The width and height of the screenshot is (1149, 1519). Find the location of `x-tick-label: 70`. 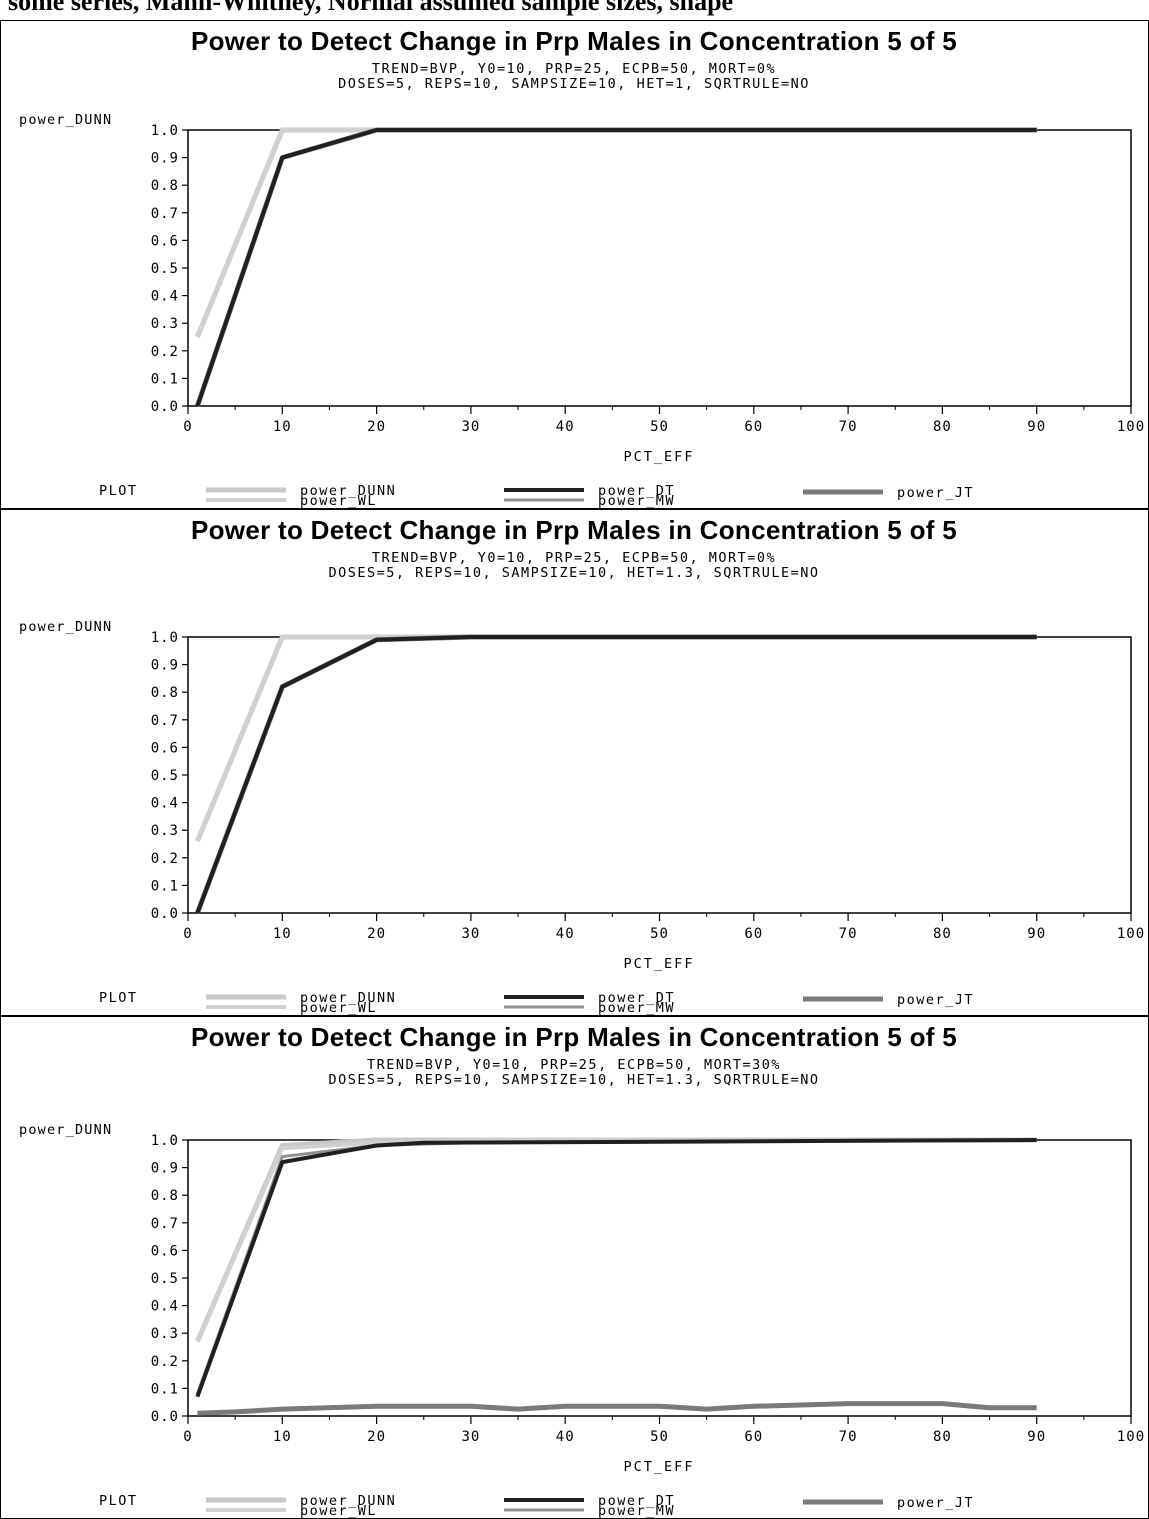

x-tick-label: 70 is located at coordinates (848, 934).